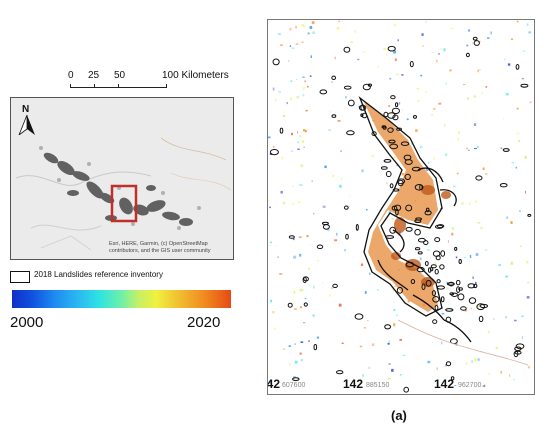 This screenshot has width=550, height=430. Describe the element at coordinates (94, 75) in the screenshot. I see `scale-tick-label: 25` at that location.